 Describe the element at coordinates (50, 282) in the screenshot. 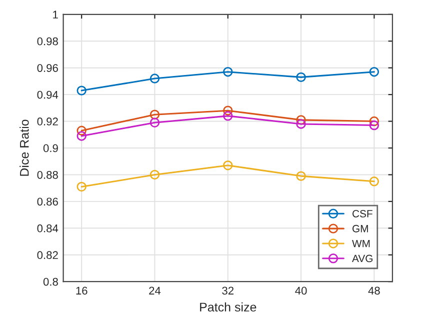

I see `y-tick-label: 0.8` at that location.